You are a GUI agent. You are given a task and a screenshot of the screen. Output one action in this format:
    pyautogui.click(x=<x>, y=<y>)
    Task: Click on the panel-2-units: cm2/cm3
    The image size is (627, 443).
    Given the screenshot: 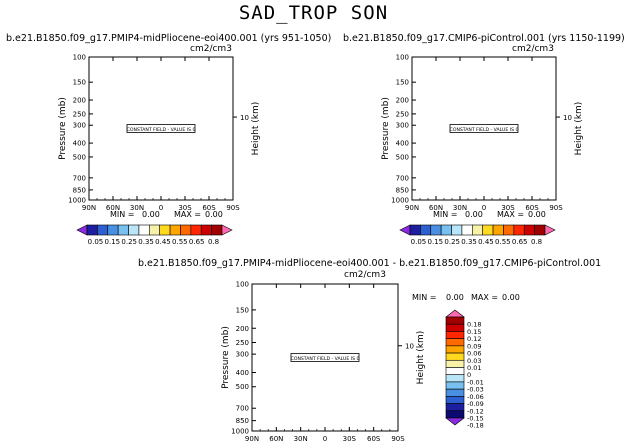 What is the action you would take?
    pyautogui.click(x=533, y=49)
    